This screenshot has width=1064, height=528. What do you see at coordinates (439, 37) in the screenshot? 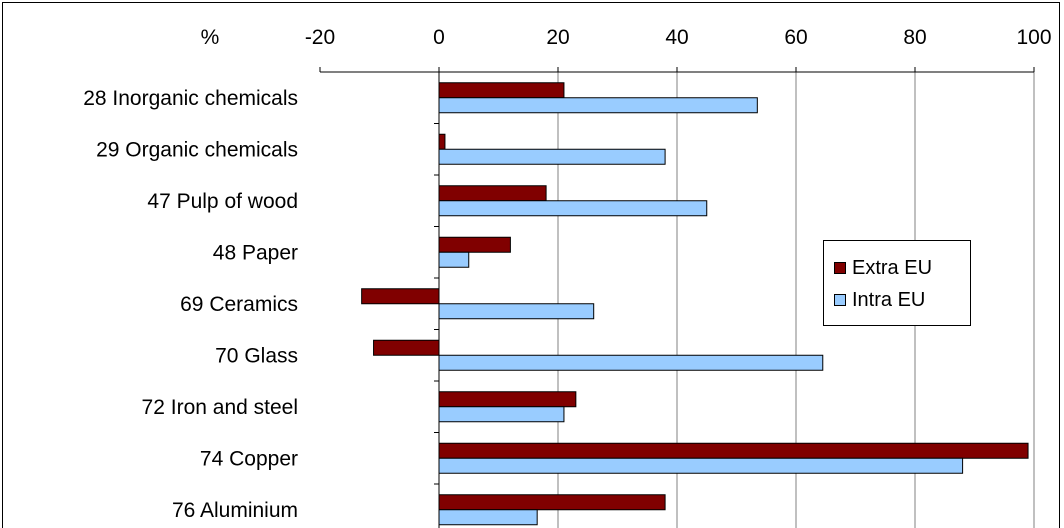
I see `x-tick-label-0: 0` at bounding box center [439, 37].